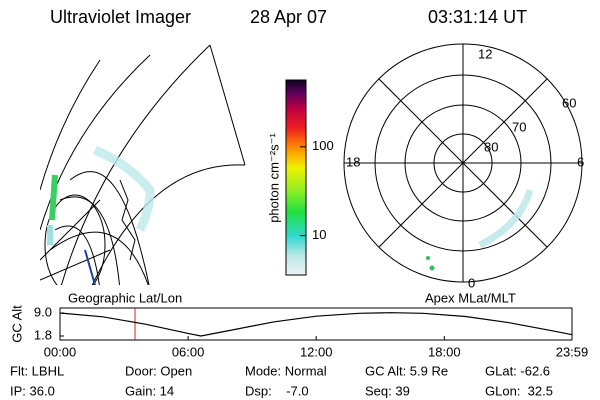  I want to click on colorbar, so click(296, 177).